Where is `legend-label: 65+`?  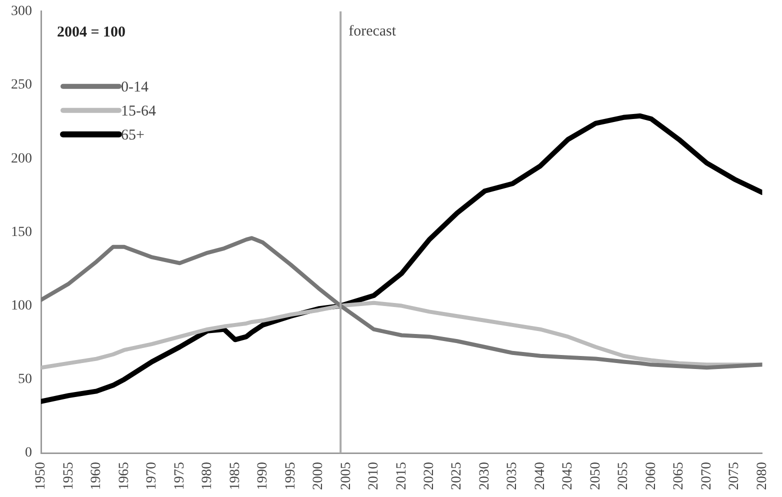 legend-label: 65+ is located at coordinates (132, 135).